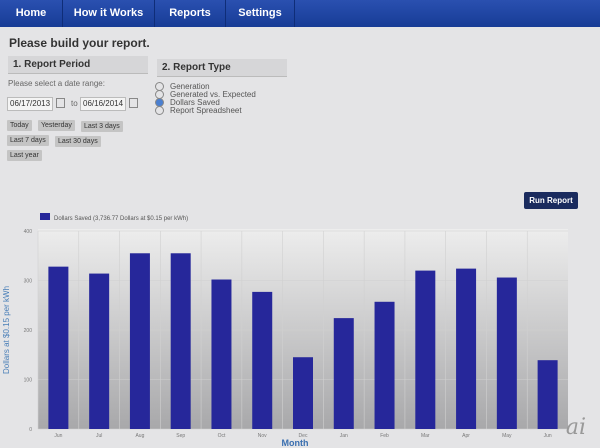  What do you see at coordinates (466, 436) in the screenshot?
I see `x-tick-label: Apr` at bounding box center [466, 436].